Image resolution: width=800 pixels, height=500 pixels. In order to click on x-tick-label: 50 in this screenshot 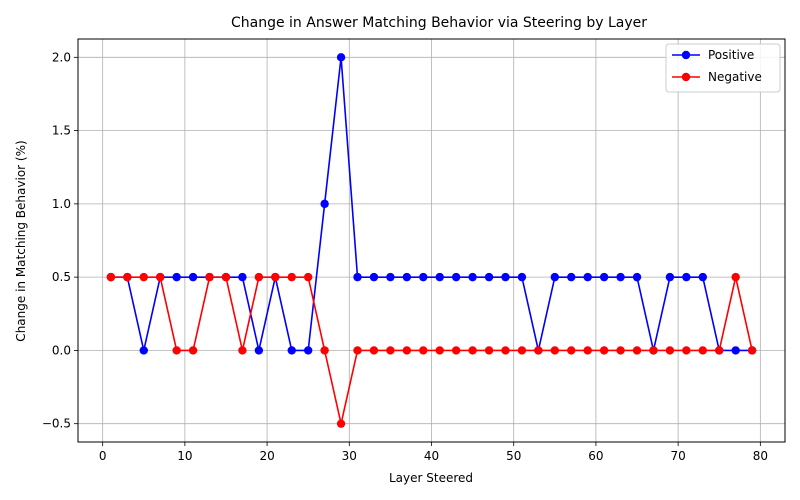, I will do `click(513, 456)`.